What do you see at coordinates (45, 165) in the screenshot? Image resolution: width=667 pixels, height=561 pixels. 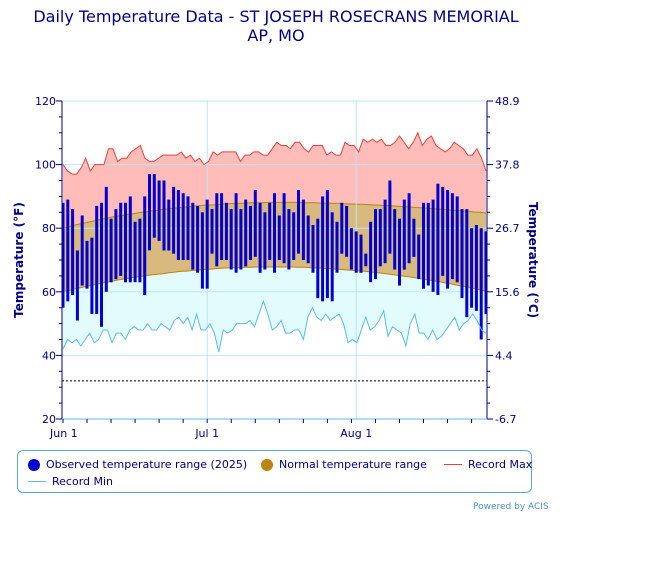 I see `y-tick-label-left: 100` at bounding box center [45, 165].